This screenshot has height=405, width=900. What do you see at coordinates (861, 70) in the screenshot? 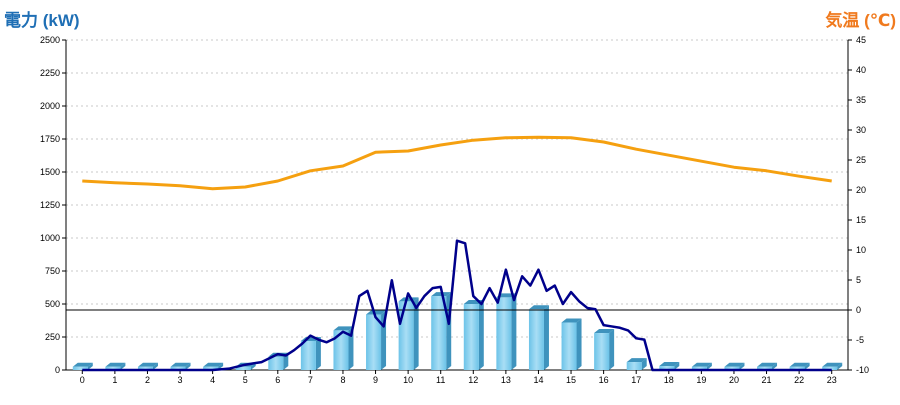
I see `right-tick-label: 40` at bounding box center [861, 70].